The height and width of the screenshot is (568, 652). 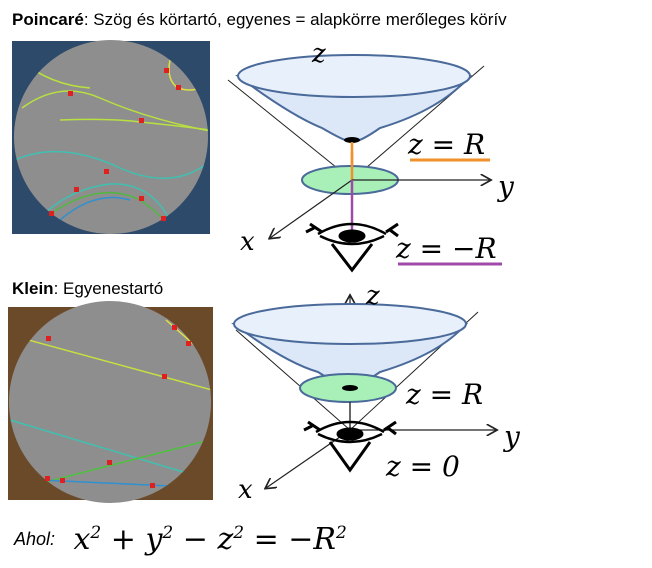 I want to click on klein-heading: Klein: Egyenestartó, so click(x=87, y=289).